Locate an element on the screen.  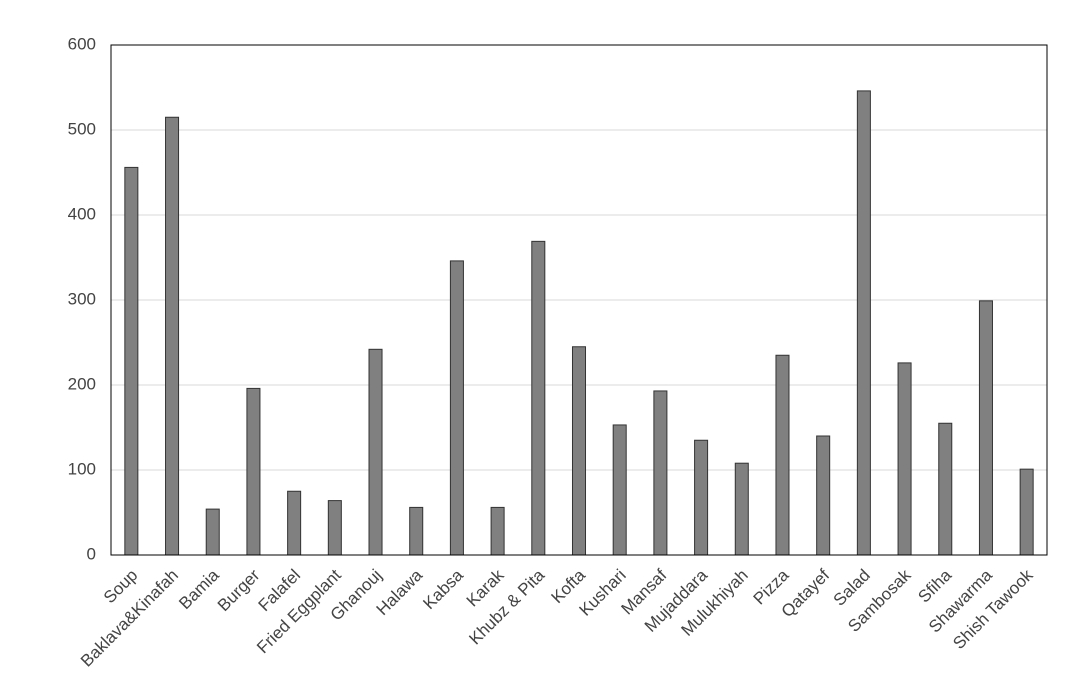
y-tick-label: 300 is located at coordinates (82, 298).